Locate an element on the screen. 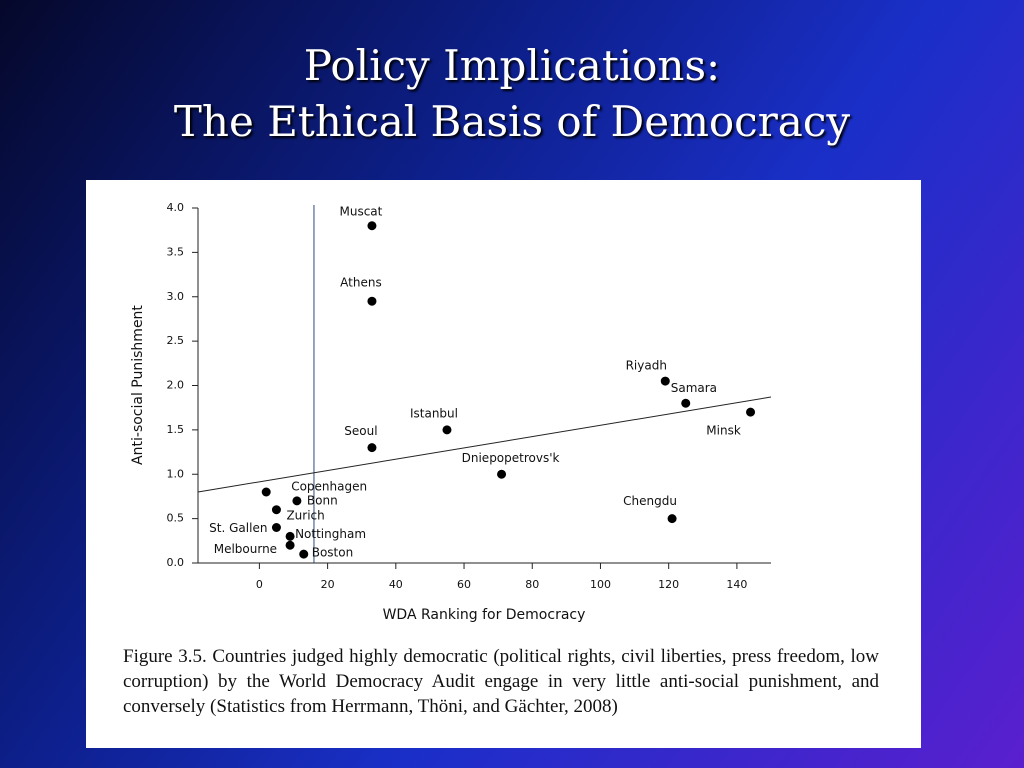 Image resolution: width=1024 pixels, height=768 pixels. point-label: Dniepopetrovs'k is located at coordinates (511, 458).